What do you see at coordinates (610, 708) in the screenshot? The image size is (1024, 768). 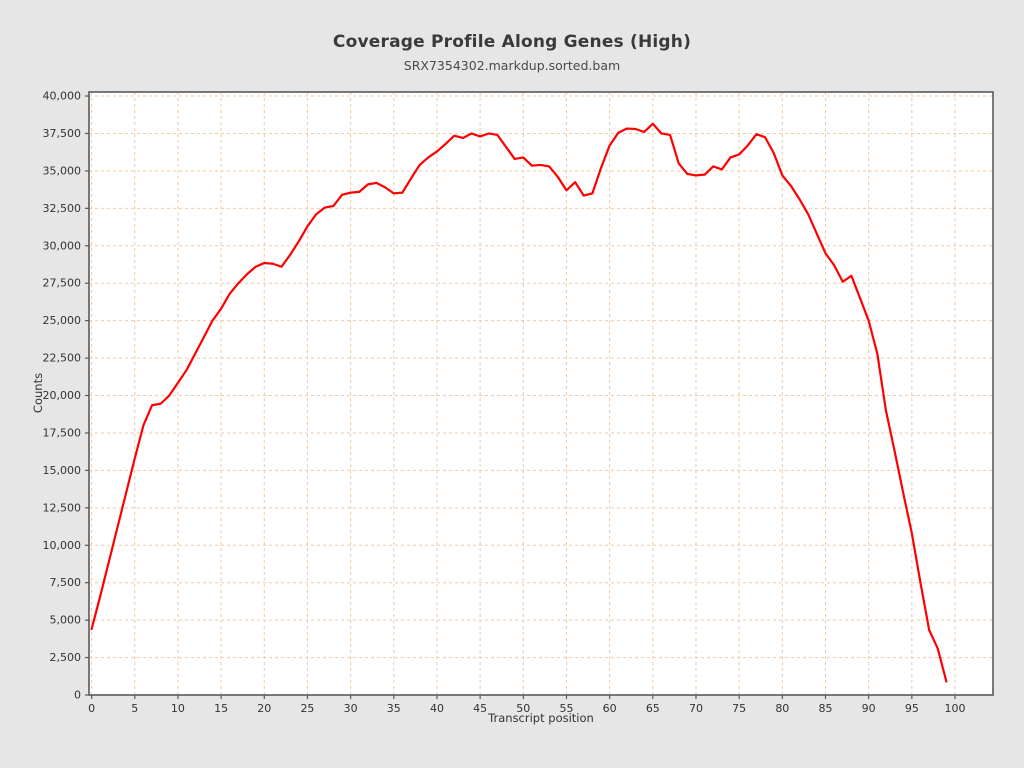 I see `x-tick-label: 60` at bounding box center [610, 708].